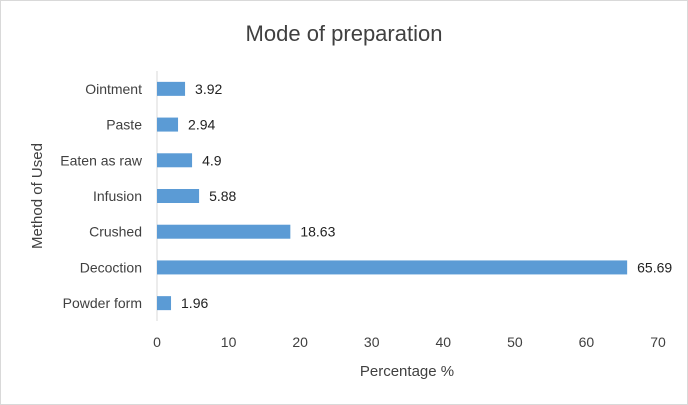 Image resolution: width=688 pixels, height=405 pixels. Describe the element at coordinates (658, 342) in the screenshot. I see `x-tick-label: 70` at that location.